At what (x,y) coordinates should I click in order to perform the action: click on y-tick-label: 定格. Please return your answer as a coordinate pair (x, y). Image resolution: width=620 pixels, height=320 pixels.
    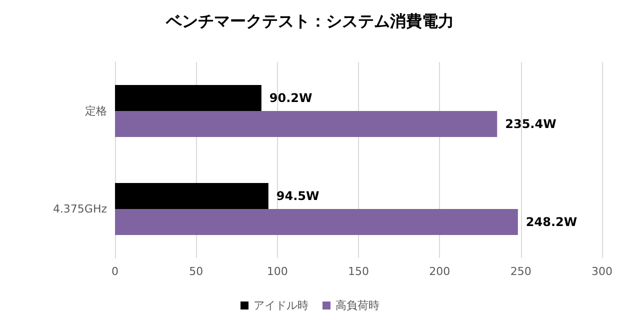
    Looking at the image, I should click on (96, 111).